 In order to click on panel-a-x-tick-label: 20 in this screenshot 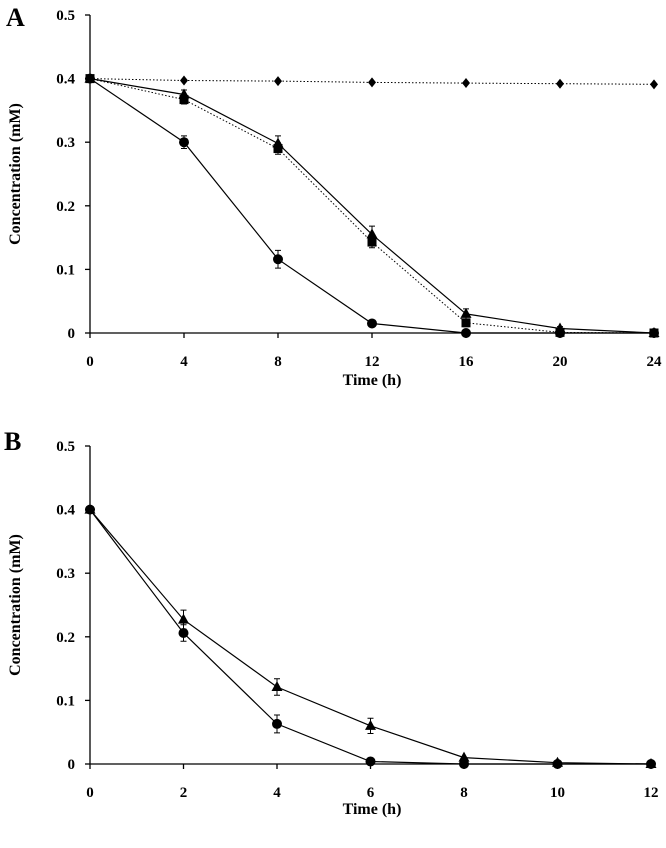, I will do `click(560, 362)`.